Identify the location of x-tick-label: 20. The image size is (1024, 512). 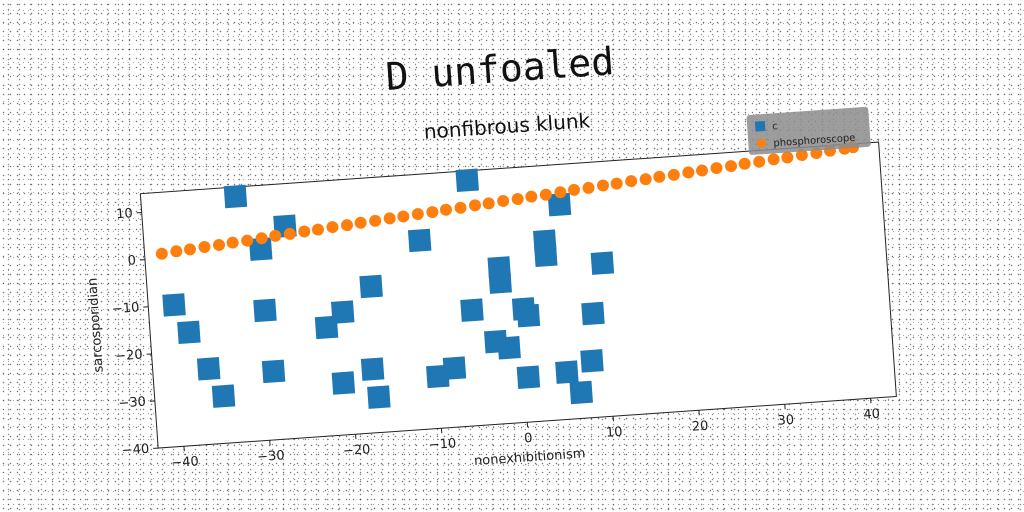
(700, 427).